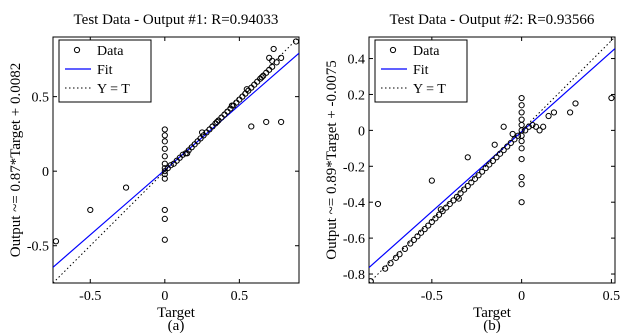 The height and width of the screenshot is (333, 620). I want to click on y-axis-label: Output ~= 0.87*Target + 0.0082, so click(16, 160).